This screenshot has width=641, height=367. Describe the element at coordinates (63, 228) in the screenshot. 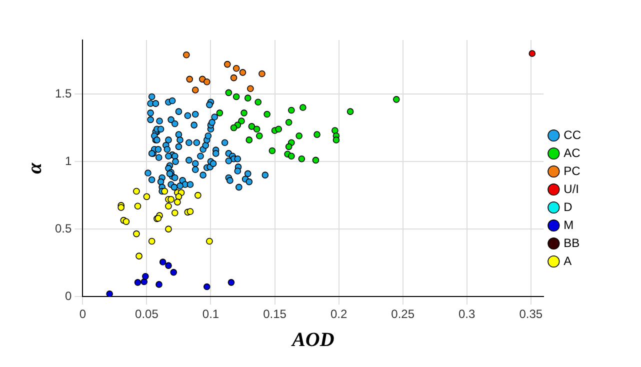

I see `y-tick-label: 0.5` at that location.